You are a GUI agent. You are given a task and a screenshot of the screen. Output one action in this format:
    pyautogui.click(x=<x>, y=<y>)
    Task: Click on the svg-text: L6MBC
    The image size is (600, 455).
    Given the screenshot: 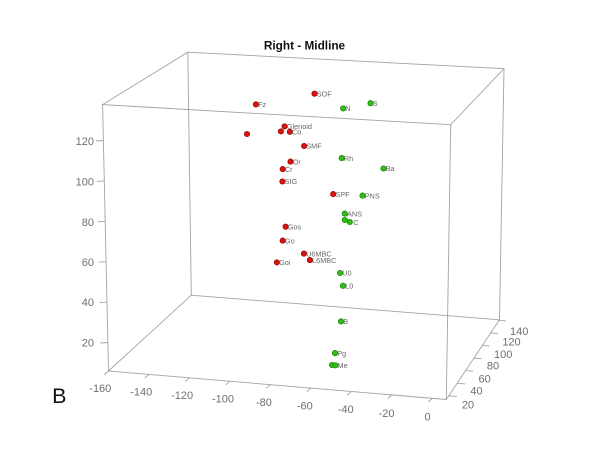 What is the action you would take?
    pyautogui.click(x=324, y=260)
    